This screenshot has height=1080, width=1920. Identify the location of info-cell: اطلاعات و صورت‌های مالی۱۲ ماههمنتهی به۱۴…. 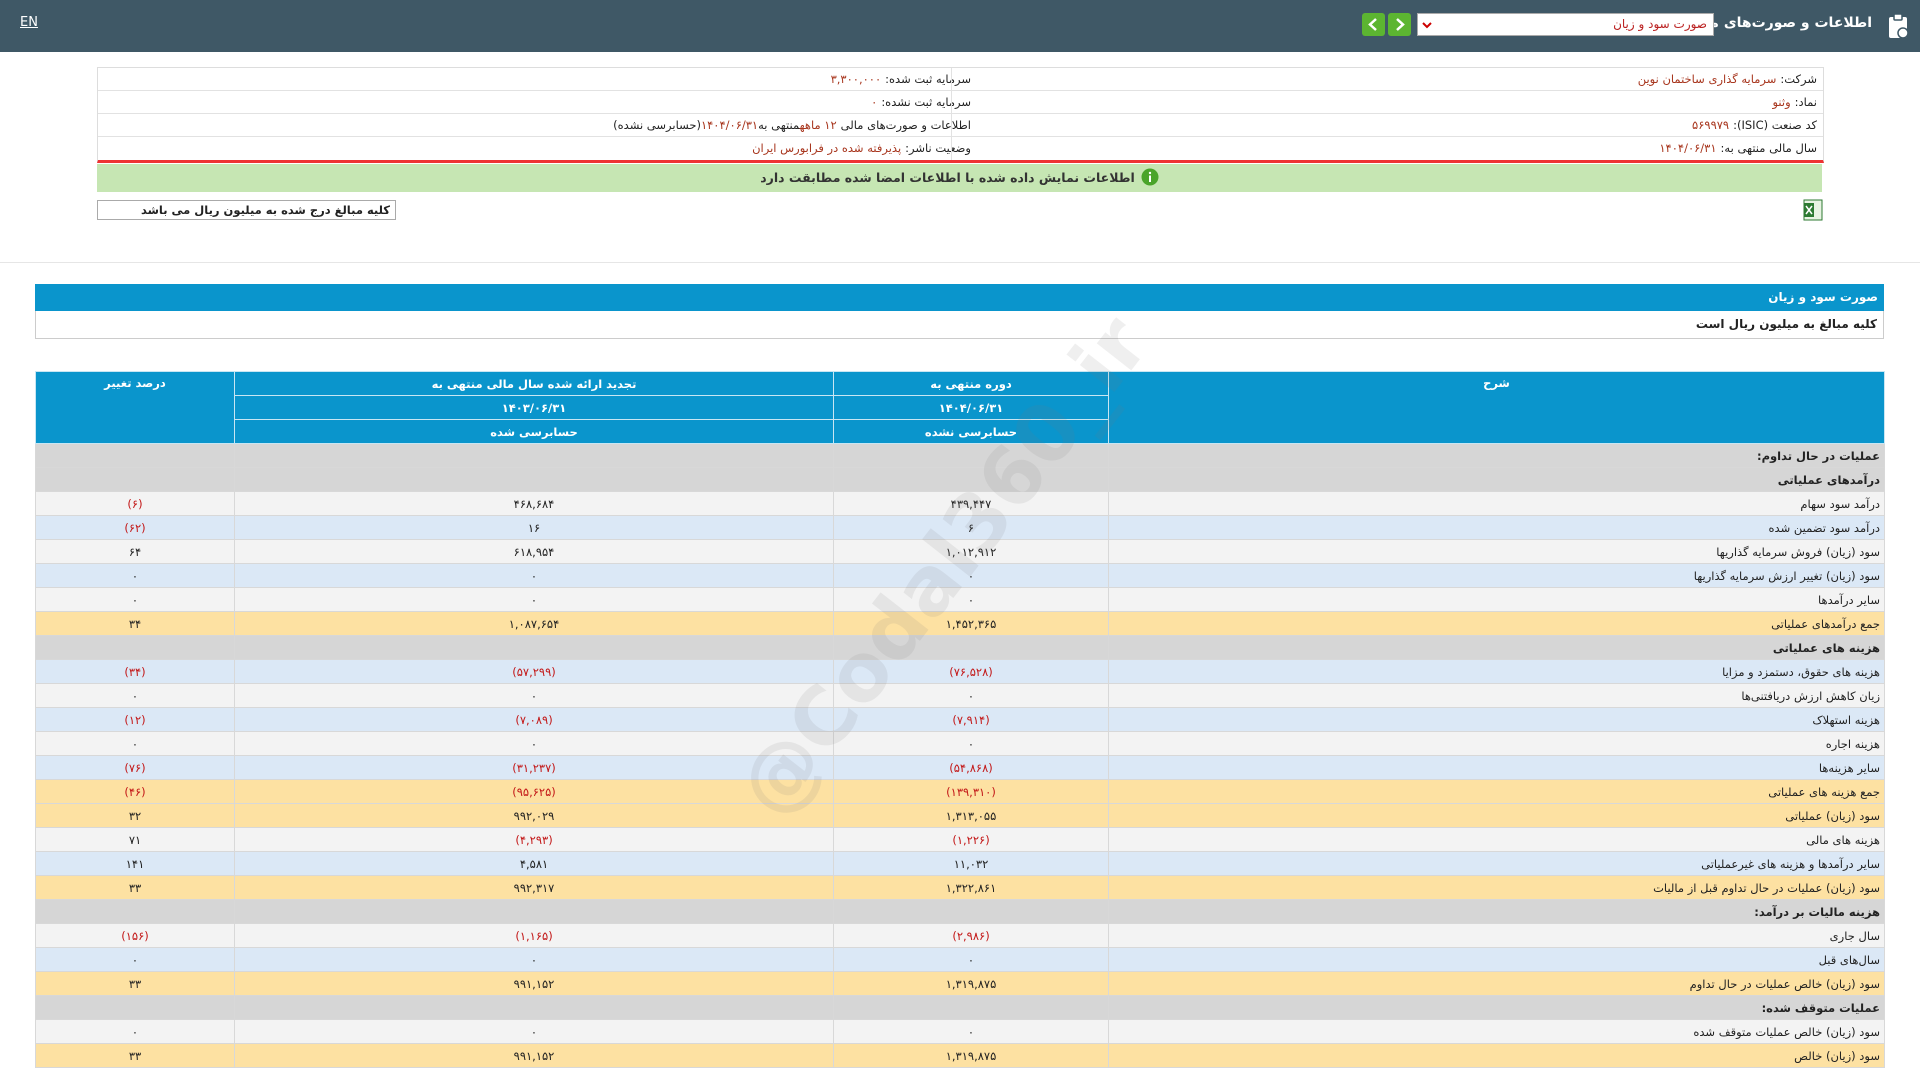
(541, 125).